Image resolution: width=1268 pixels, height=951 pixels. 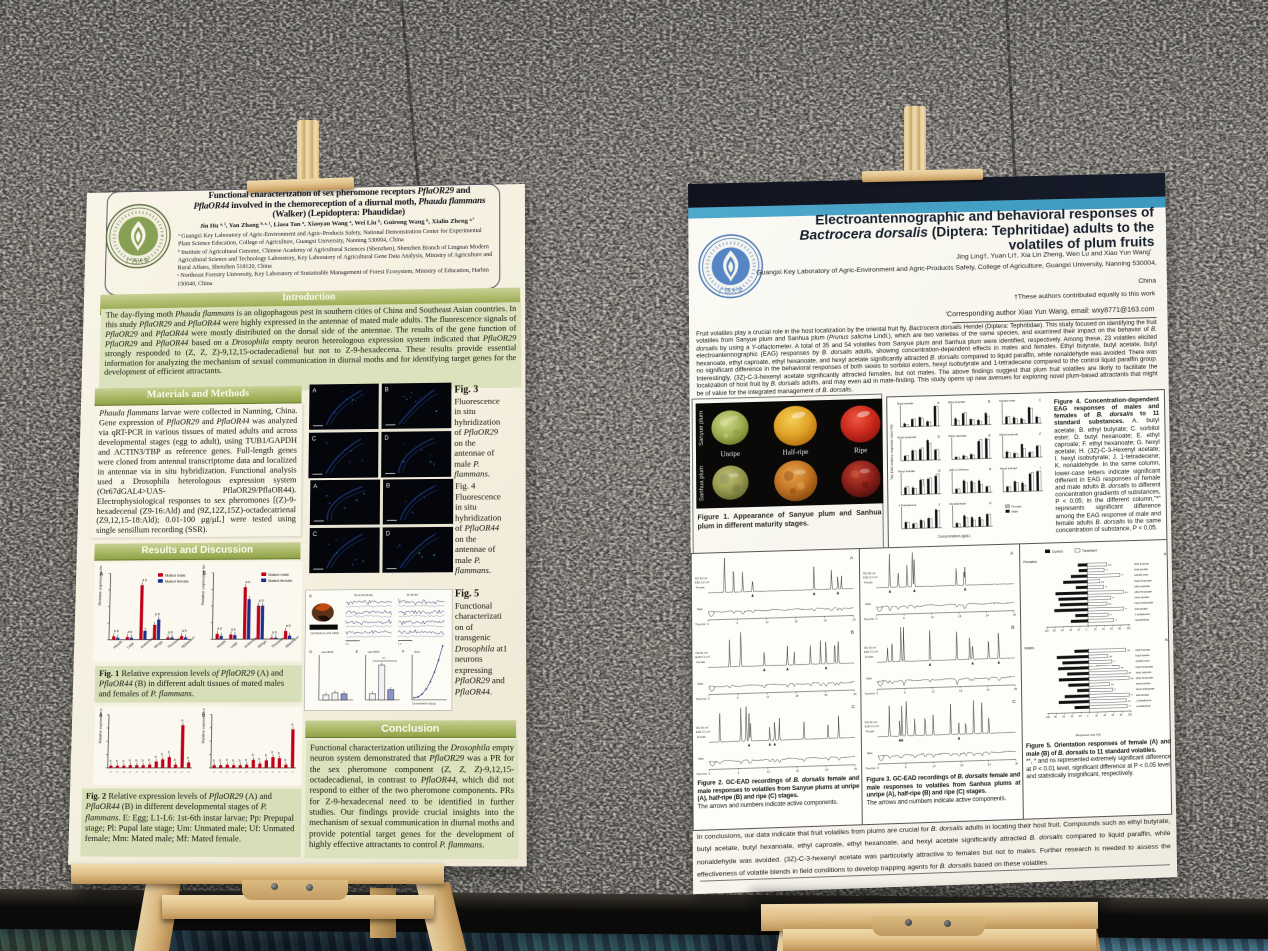 I want to click on svg-text: Ethyl caproate, so click(x=958, y=436).